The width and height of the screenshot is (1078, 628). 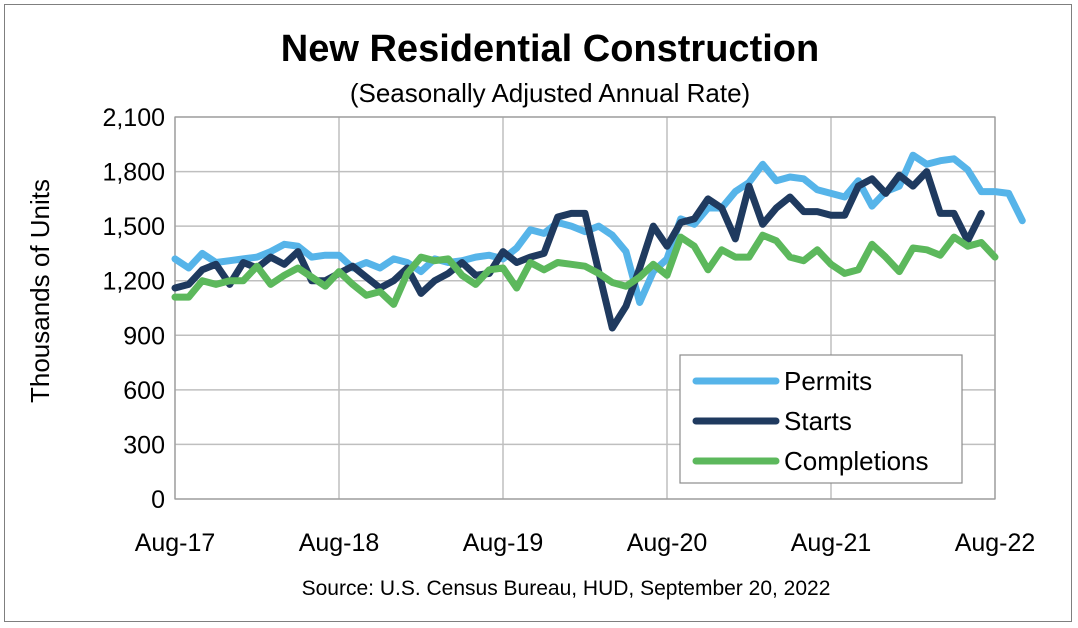 What do you see at coordinates (995, 543) in the screenshot?
I see `x-tick-label: Aug-22` at bounding box center [995, 543].